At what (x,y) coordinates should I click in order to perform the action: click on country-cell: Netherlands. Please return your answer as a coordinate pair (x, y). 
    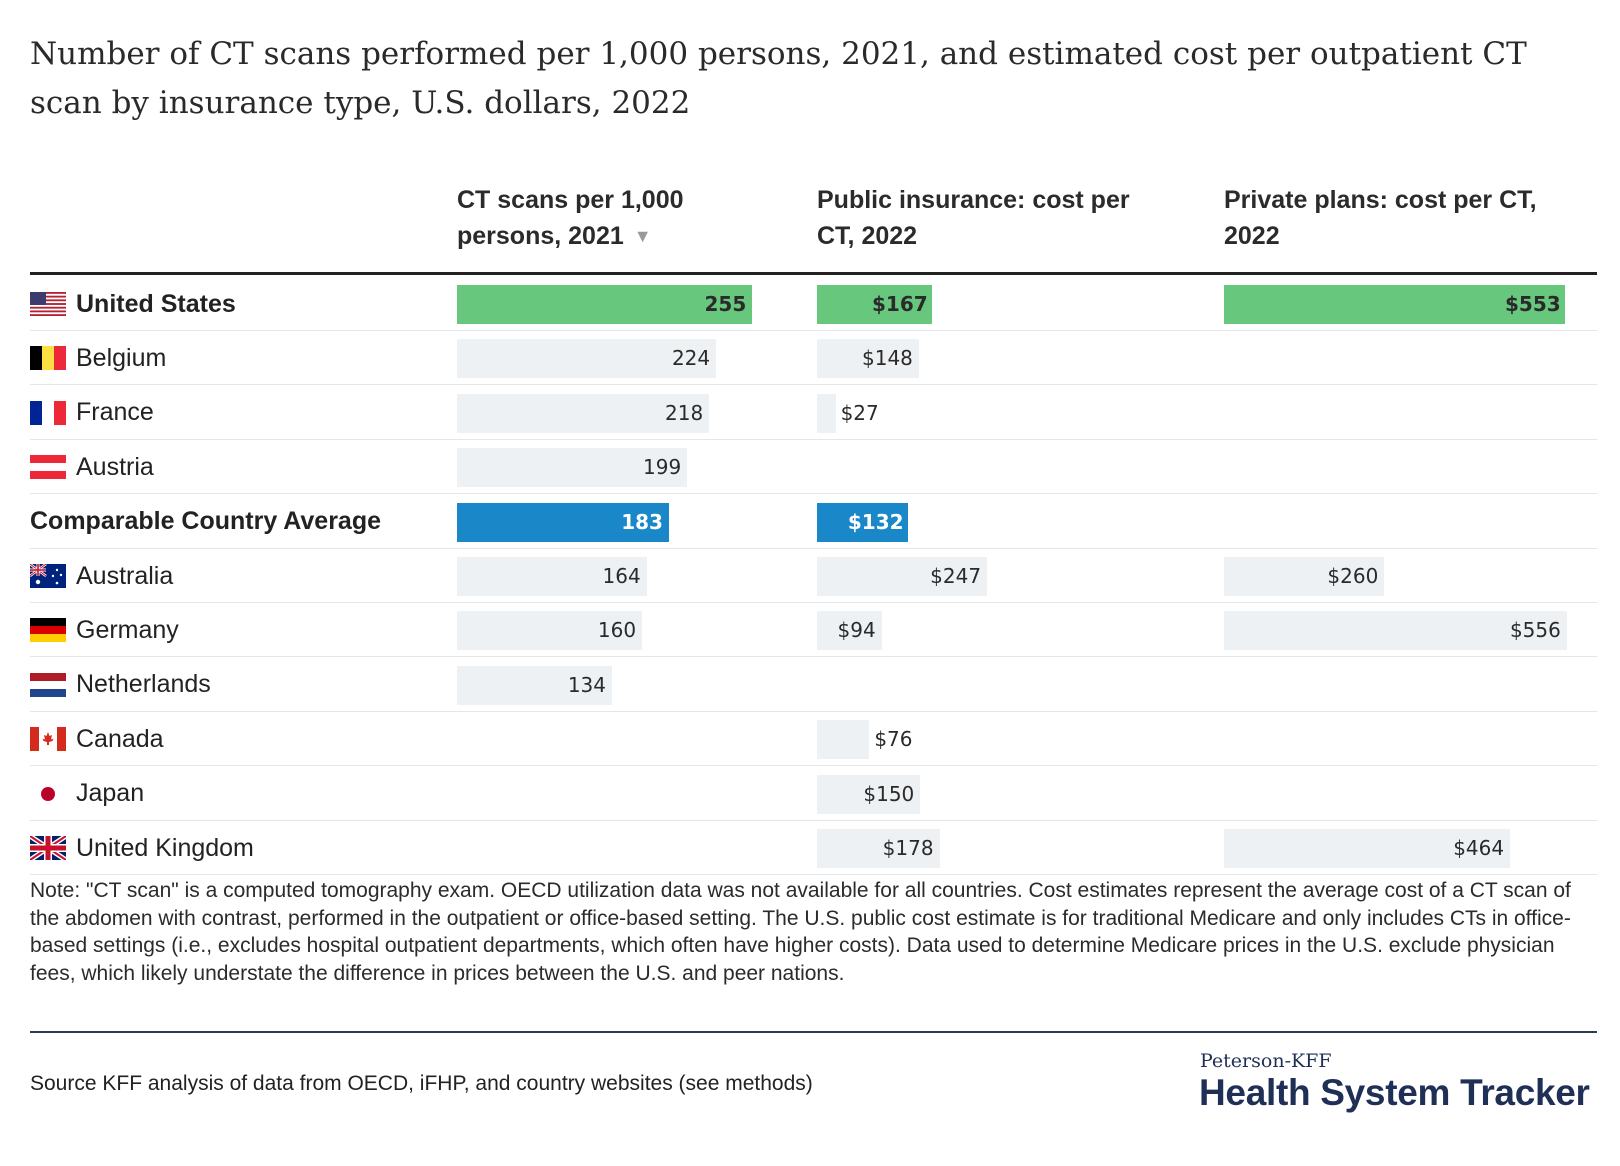
    Looking at the image, I should click on (120, 685).